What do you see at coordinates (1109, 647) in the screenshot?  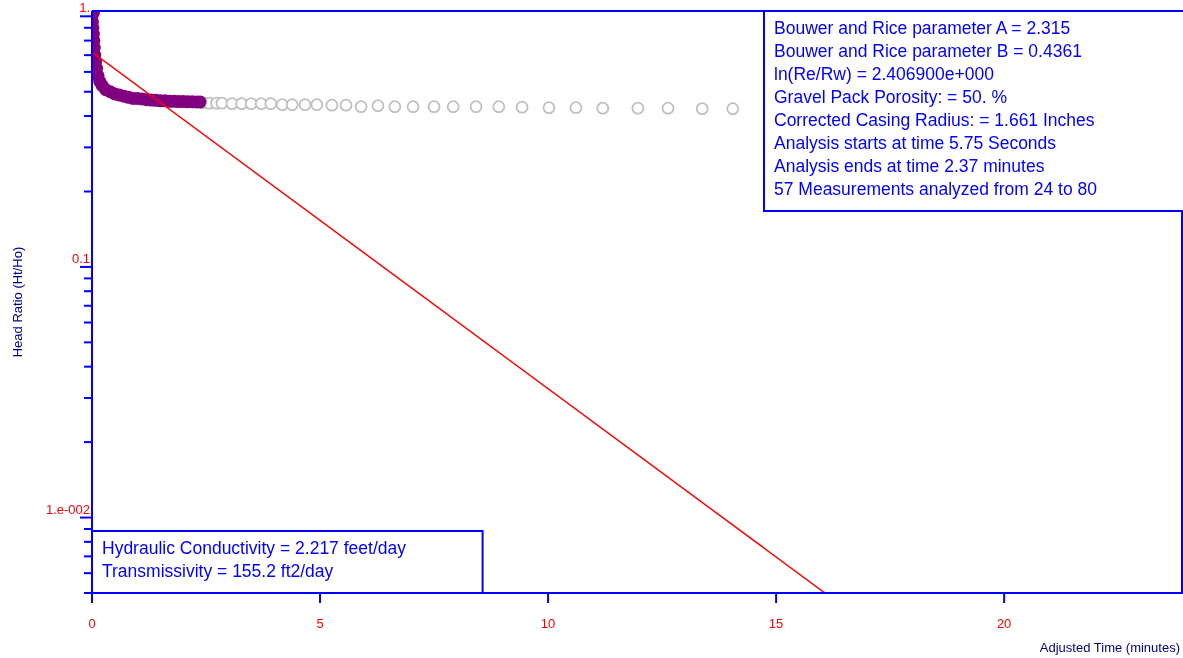 I see `x-axis-title: Adjusted Time (minutes)` at bounding box center [1109, 647].